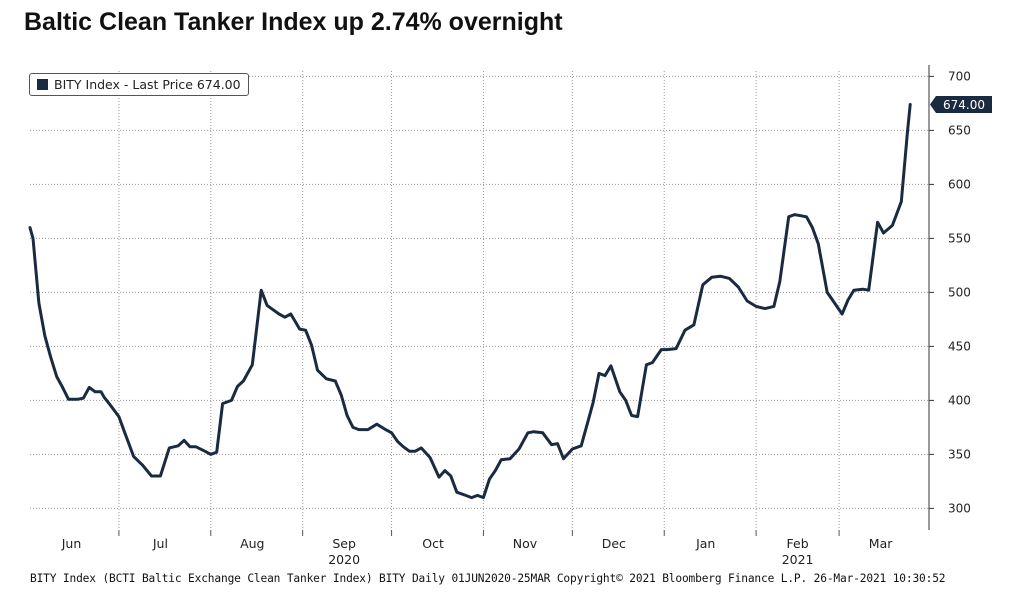  I want to click on x-tick-label: Jun, so click(71, 543).